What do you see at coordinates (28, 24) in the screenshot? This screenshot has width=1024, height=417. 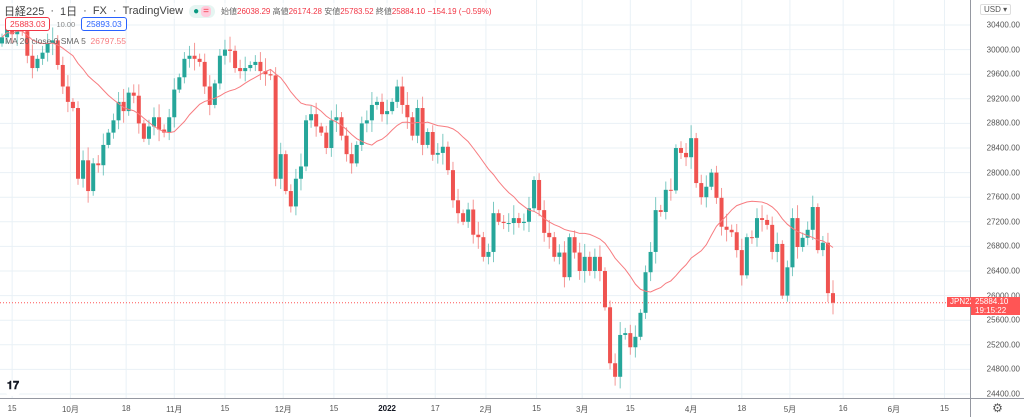 I see `sell-button: 25883.03` at bounding box center [28, 24].